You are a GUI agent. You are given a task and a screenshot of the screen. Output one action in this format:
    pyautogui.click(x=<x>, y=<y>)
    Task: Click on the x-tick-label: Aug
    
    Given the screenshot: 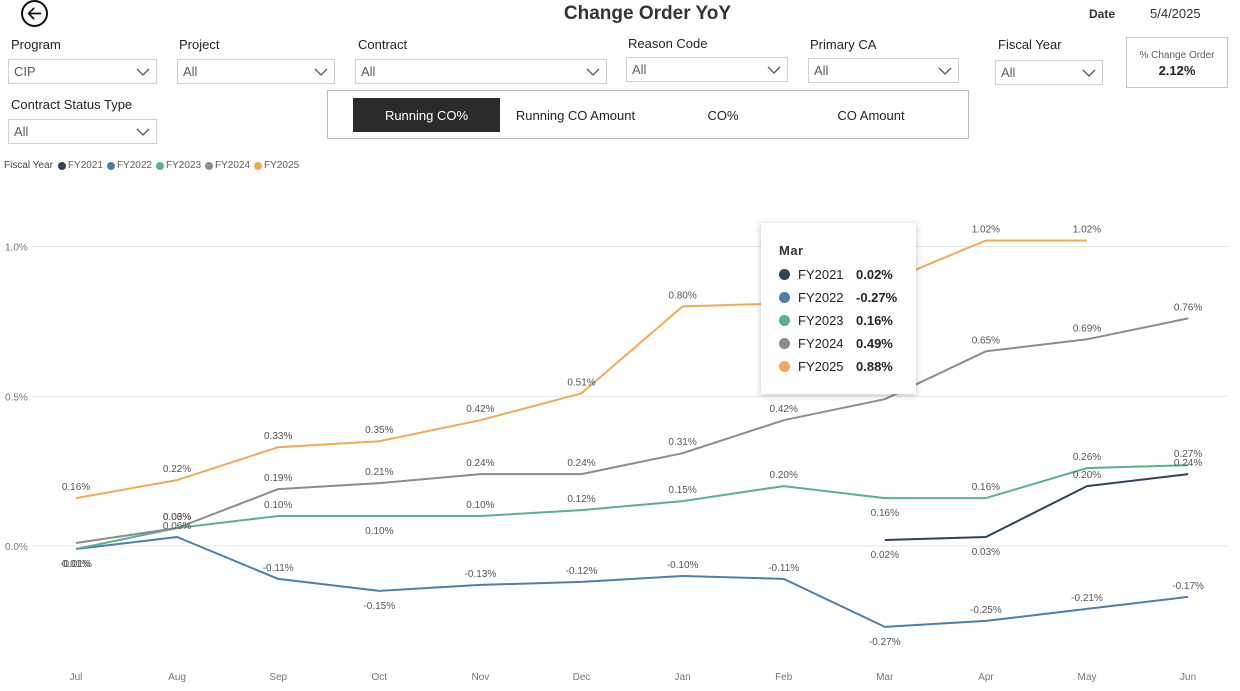 What is the action you would take?
    pyautogui.click(x=177, y=677)
    